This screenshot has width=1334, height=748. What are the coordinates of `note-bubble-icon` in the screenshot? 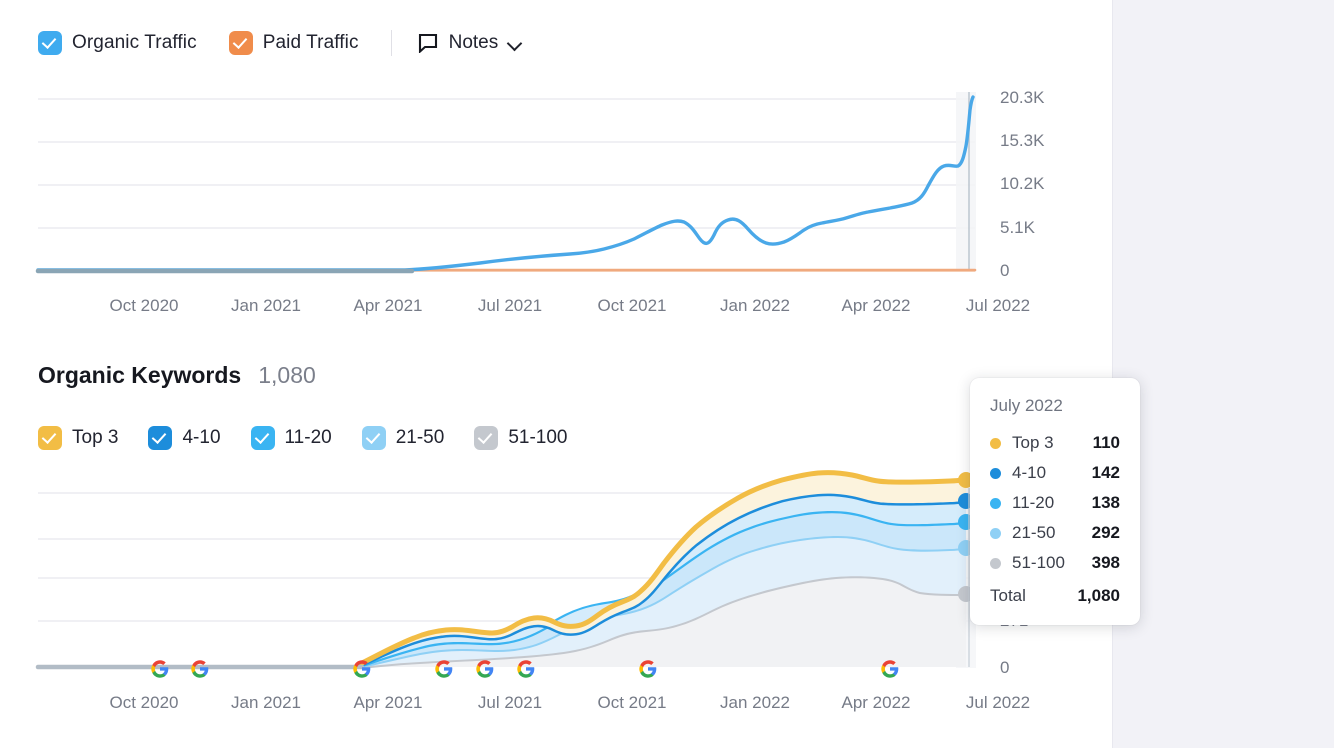 It's located at (428, 43).